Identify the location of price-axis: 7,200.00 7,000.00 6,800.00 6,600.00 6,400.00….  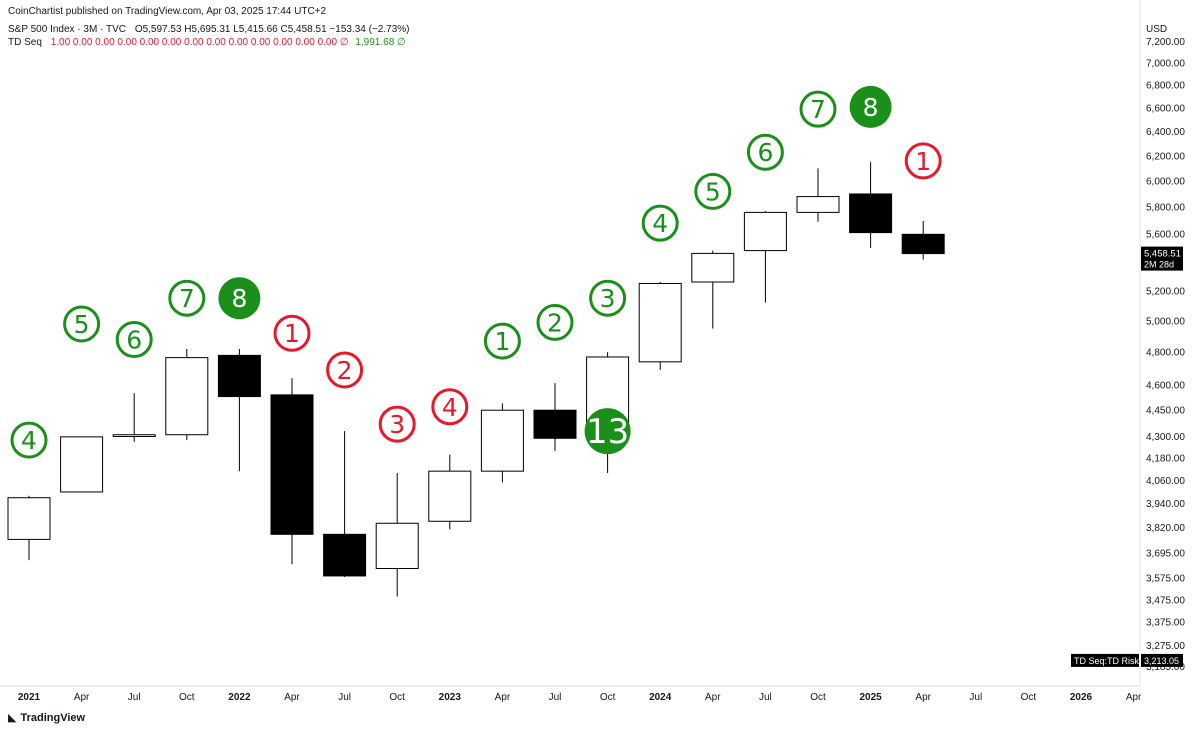
(1165, 355).